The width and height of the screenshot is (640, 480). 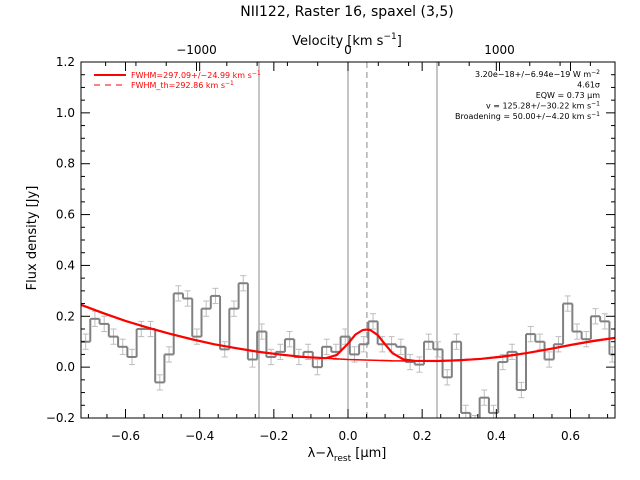 I want to click on x-axis-label-sub: rest, so click(x=343, y=459).